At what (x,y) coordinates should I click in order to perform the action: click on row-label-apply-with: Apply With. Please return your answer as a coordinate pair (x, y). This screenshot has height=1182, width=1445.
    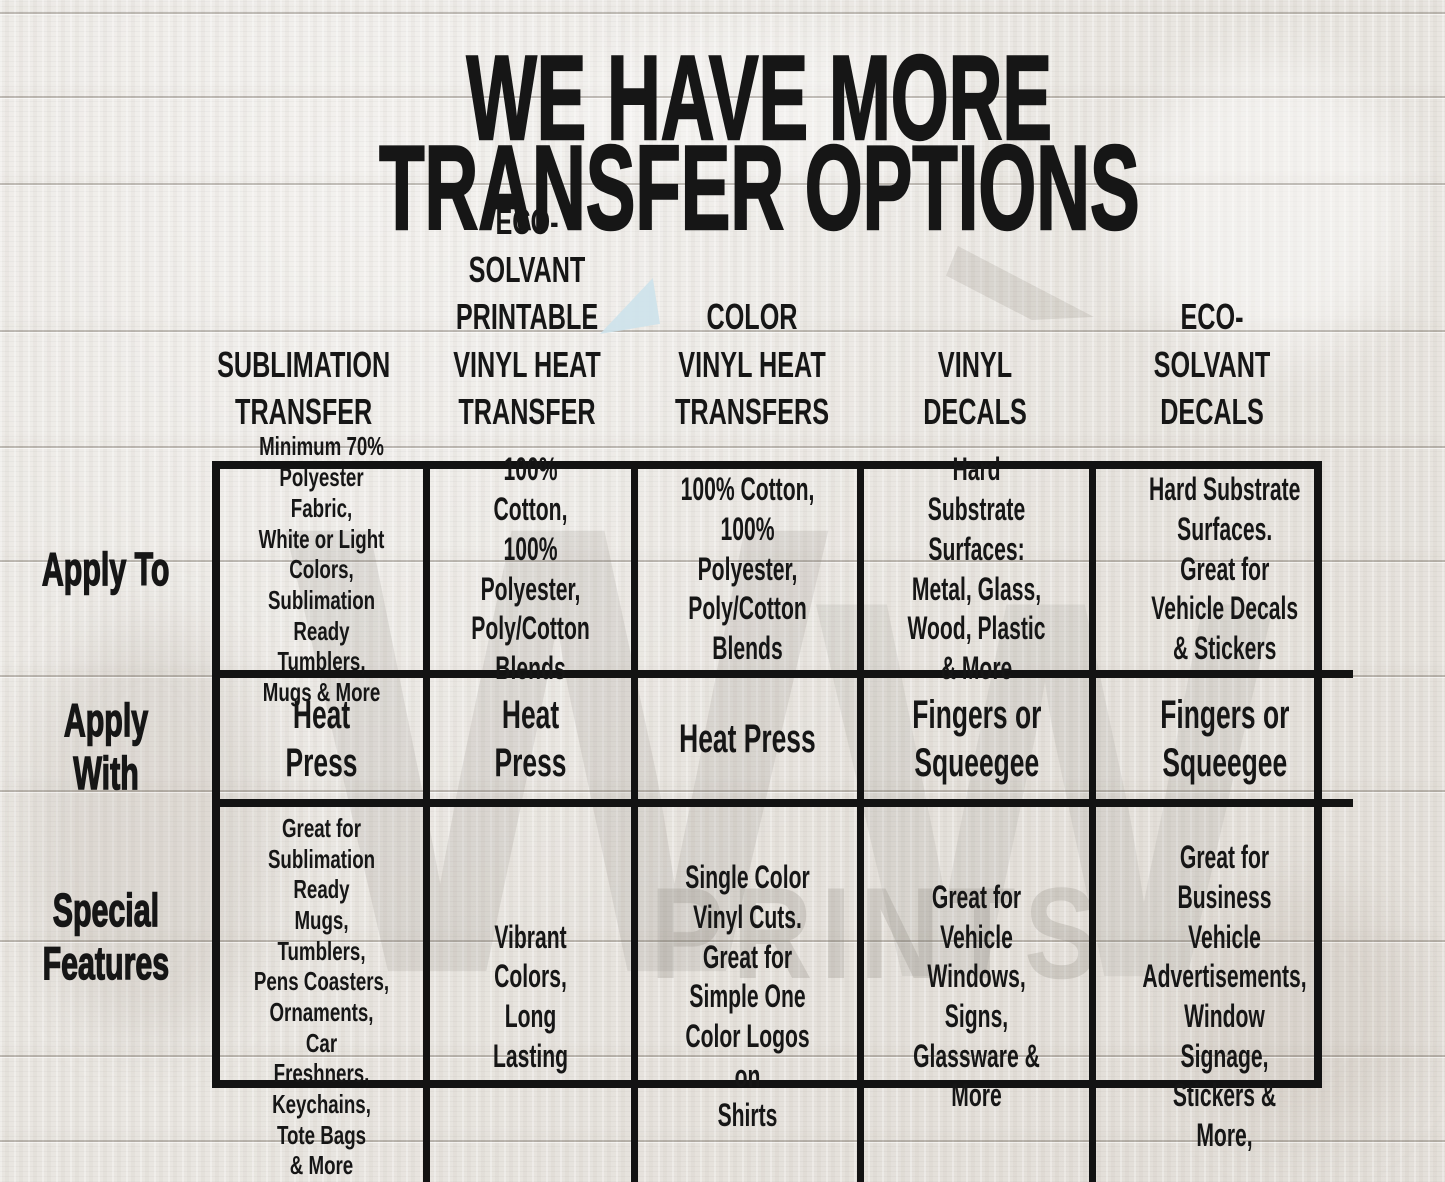
    Looking at the image, I should click on (106, 746).